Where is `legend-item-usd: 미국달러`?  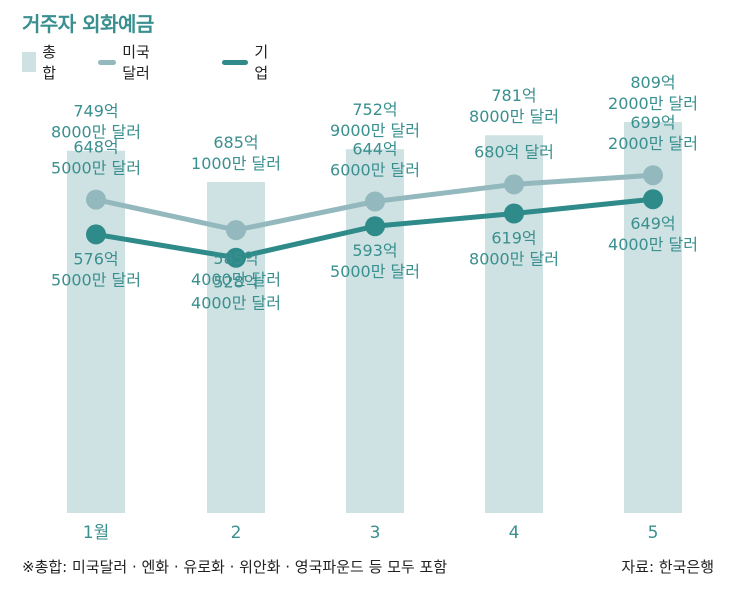
legend-item-usd: 미국달러 is located at coordinates (125, 62).